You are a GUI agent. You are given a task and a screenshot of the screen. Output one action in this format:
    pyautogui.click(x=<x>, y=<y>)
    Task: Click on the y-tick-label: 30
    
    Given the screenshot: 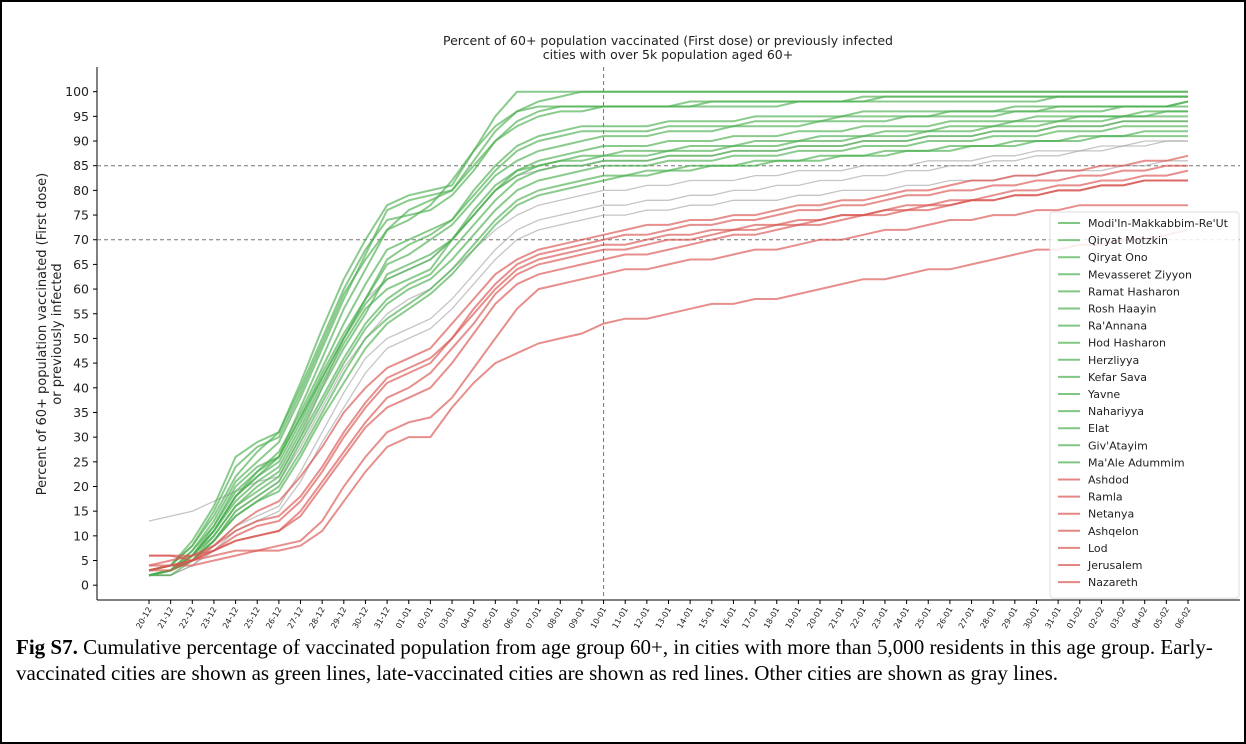 What is the action you would take?
    pyautogui.click(x=81, y=437)
    